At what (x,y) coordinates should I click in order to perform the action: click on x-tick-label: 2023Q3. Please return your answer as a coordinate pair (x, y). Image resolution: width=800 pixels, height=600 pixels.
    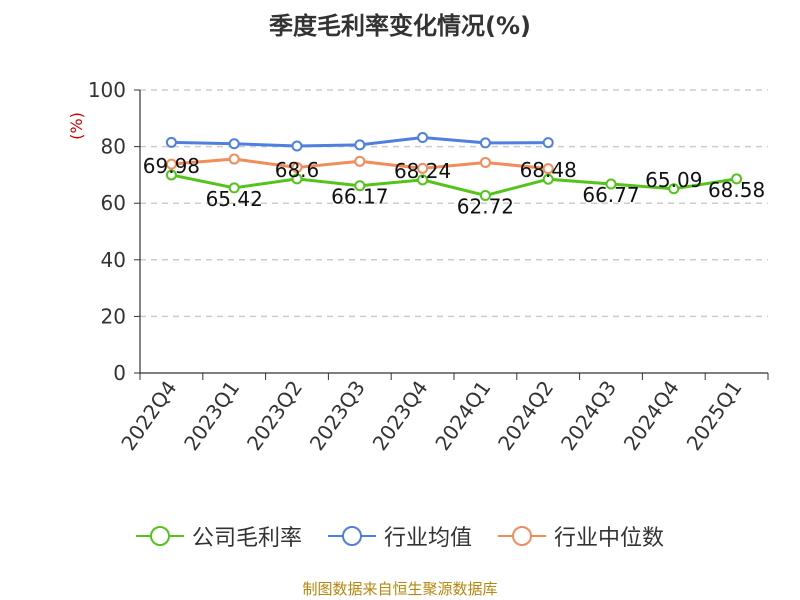
    Looking at the image, I should click on (337, 415).